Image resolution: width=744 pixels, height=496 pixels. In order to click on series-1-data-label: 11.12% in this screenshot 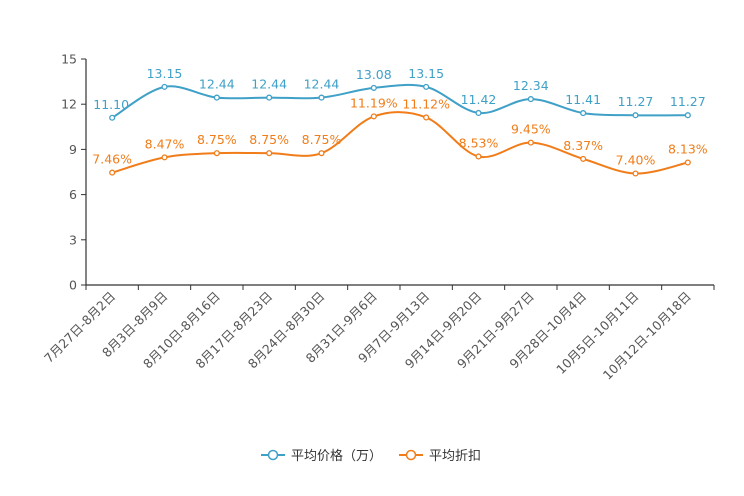, I will do `click(426, 103)`.